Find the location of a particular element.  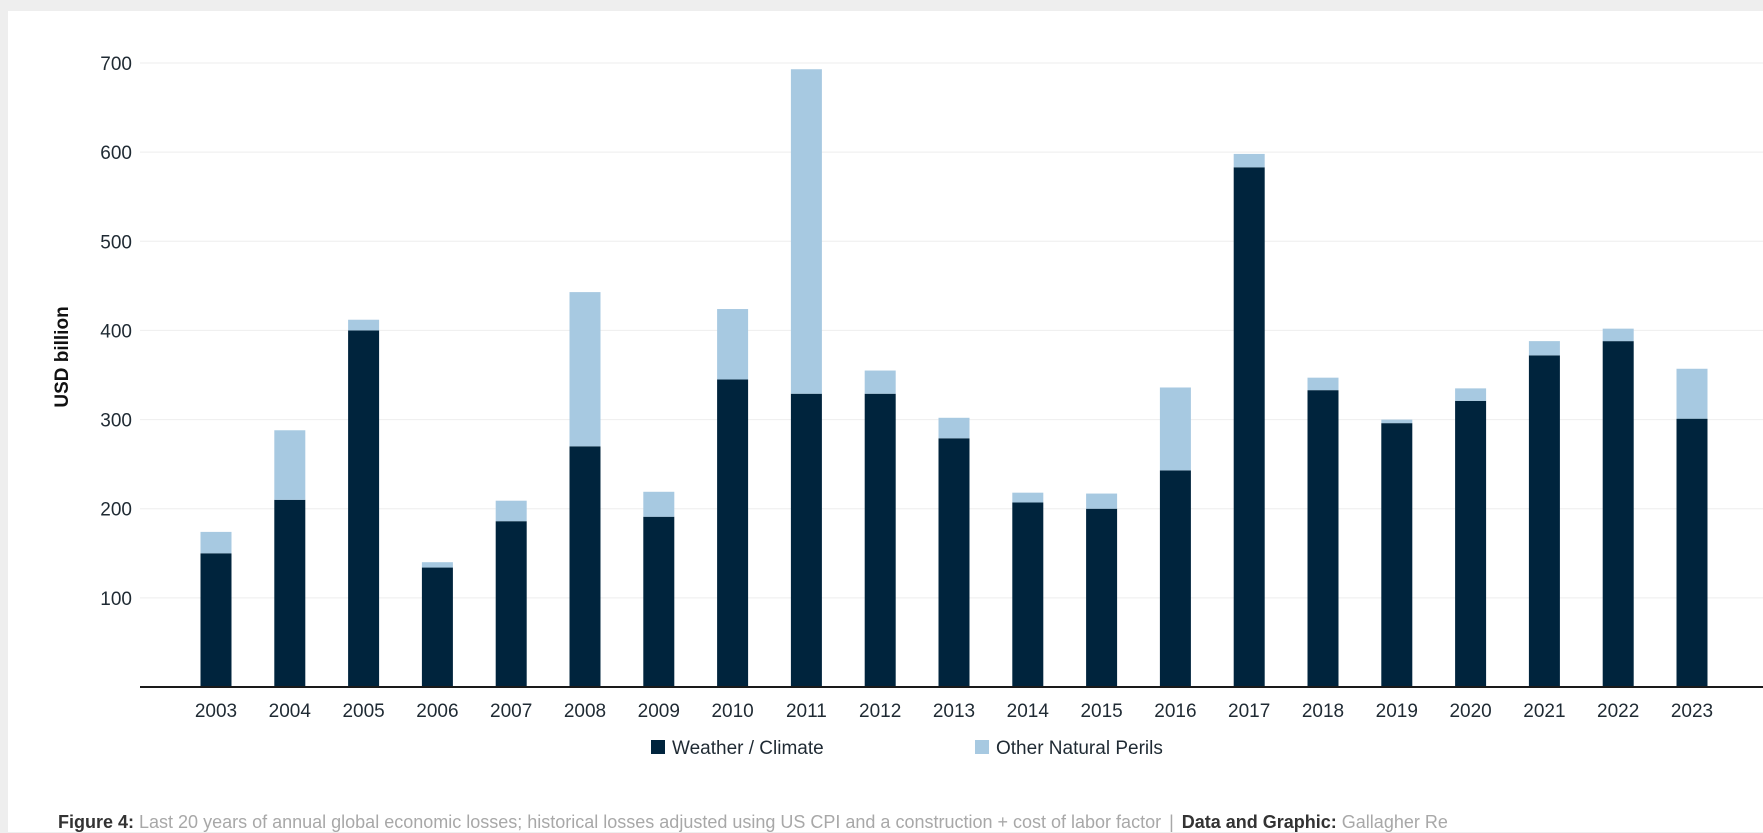

legend-label-other-natural-perils: Other Natural Perils is located at coordinates (1079, 748).